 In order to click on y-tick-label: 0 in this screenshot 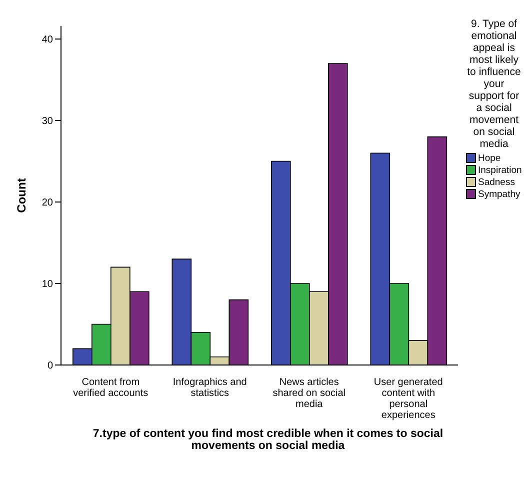, I will do `click(50, 366)`.